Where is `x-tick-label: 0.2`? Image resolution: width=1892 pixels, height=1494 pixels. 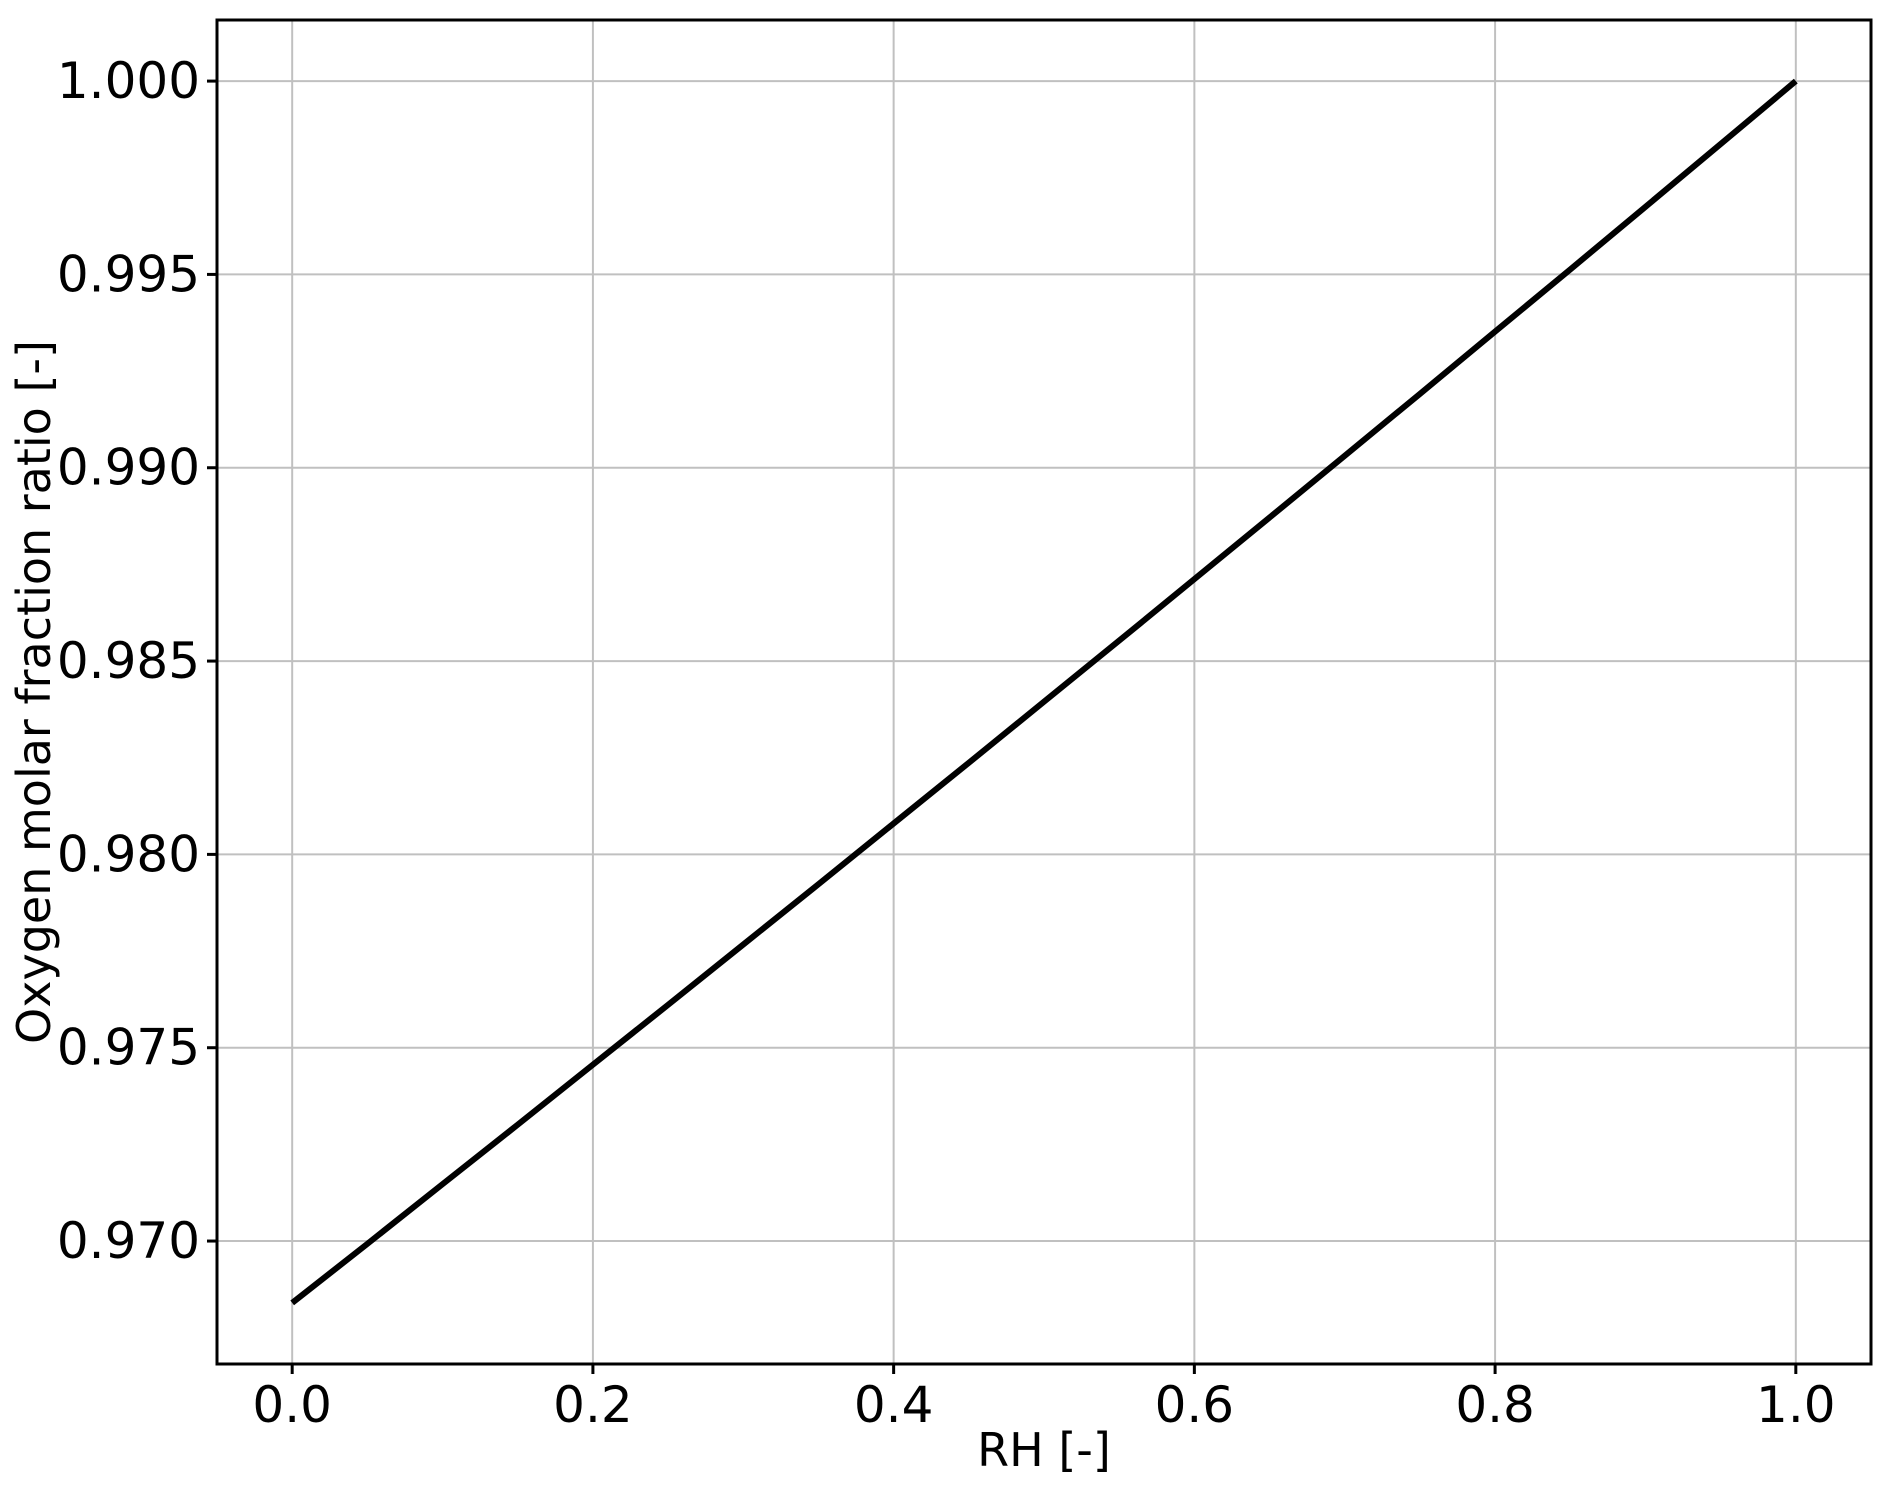
x-tick-label: 0.2 is located at coordinates (593, 1405).